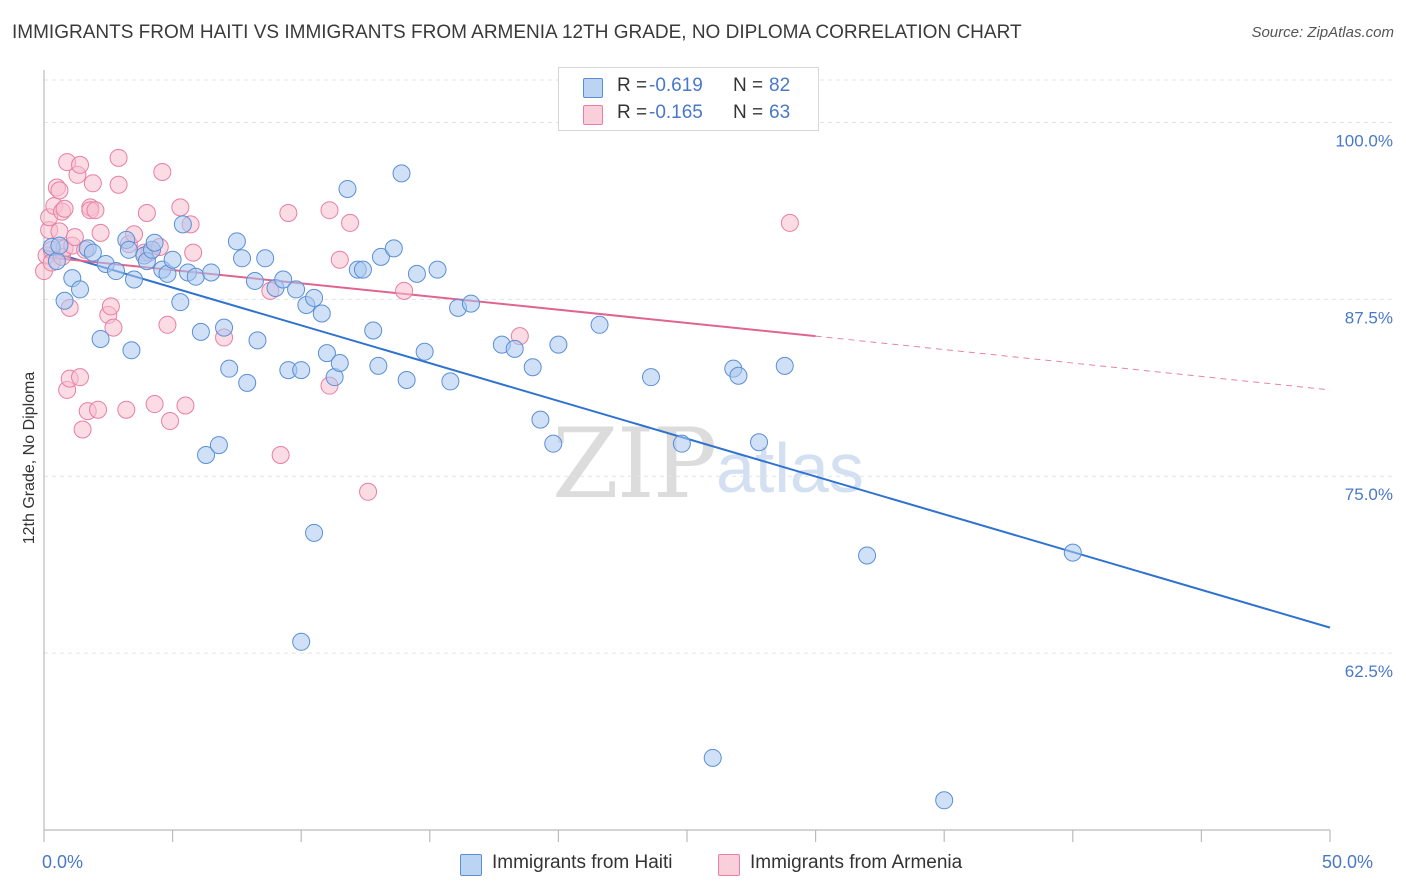  I want to click on haiti-legend-swatch, so click(471, 865).